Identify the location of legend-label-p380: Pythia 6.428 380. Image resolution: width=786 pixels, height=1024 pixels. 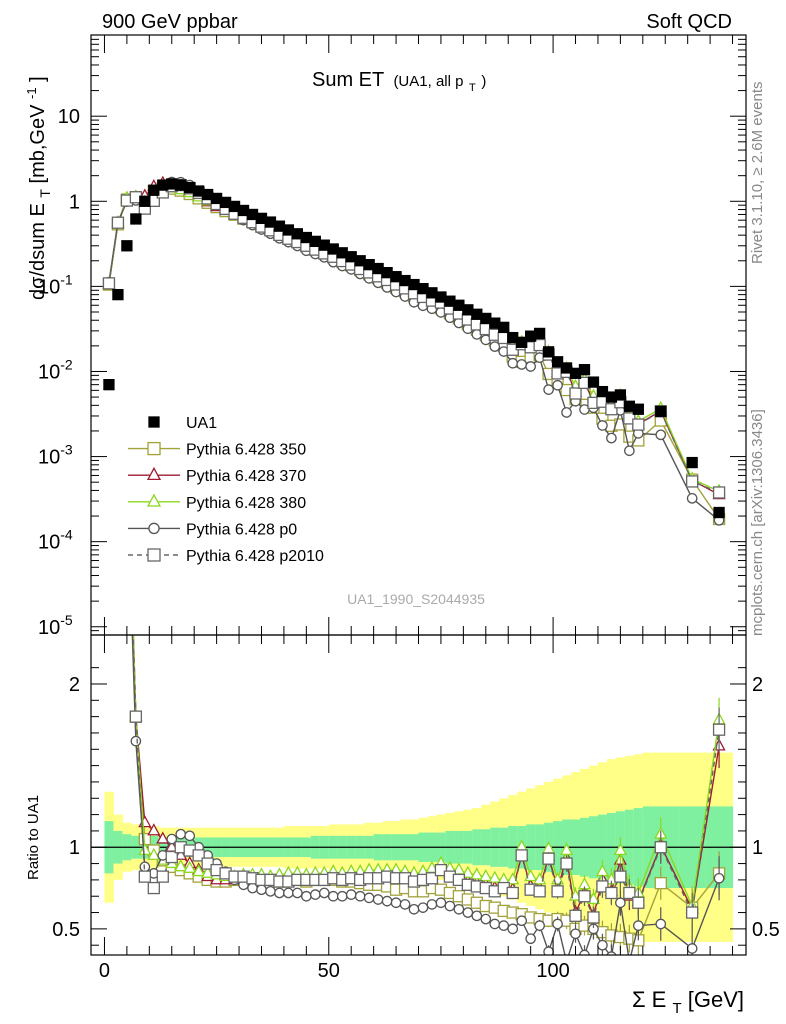
(246, 503).